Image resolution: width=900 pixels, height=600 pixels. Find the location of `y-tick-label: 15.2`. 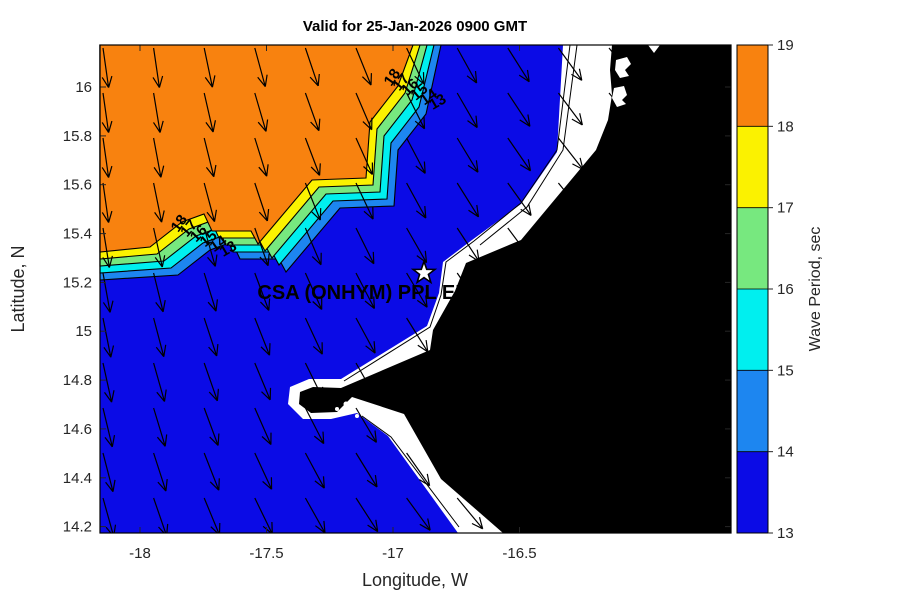

y-tick-label: 15.2 is located at coordinates (77, 282).